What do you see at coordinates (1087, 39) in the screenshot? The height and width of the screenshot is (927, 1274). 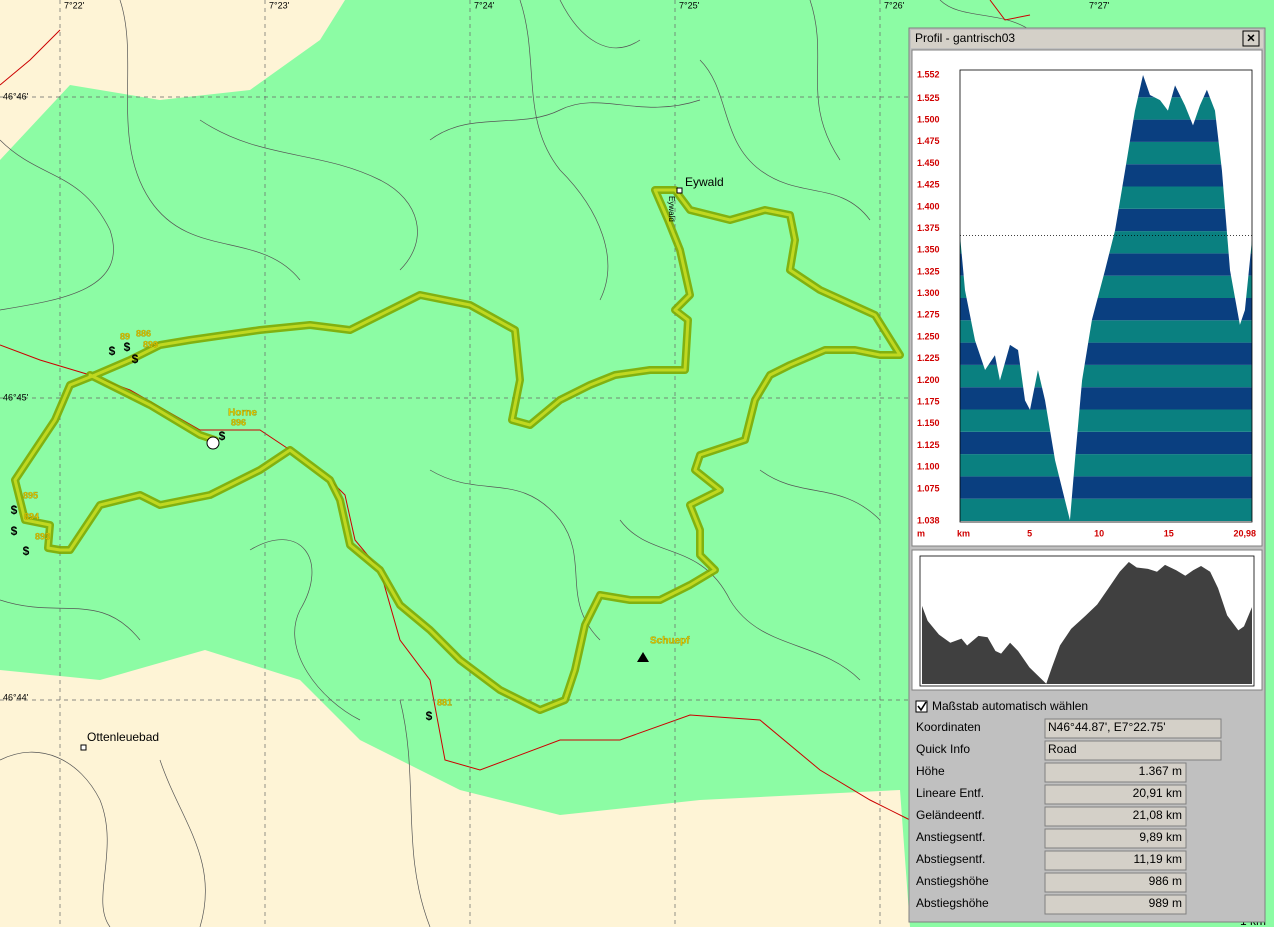 I see `title-bar` at bounding box center [1087, 39].